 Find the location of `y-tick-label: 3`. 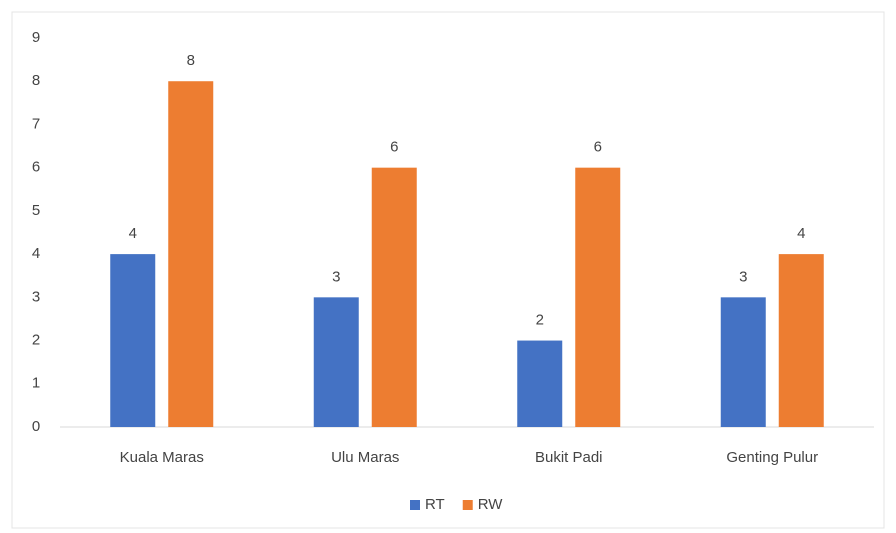

y-tick-label: 3 is located at coordinates (36, 296).